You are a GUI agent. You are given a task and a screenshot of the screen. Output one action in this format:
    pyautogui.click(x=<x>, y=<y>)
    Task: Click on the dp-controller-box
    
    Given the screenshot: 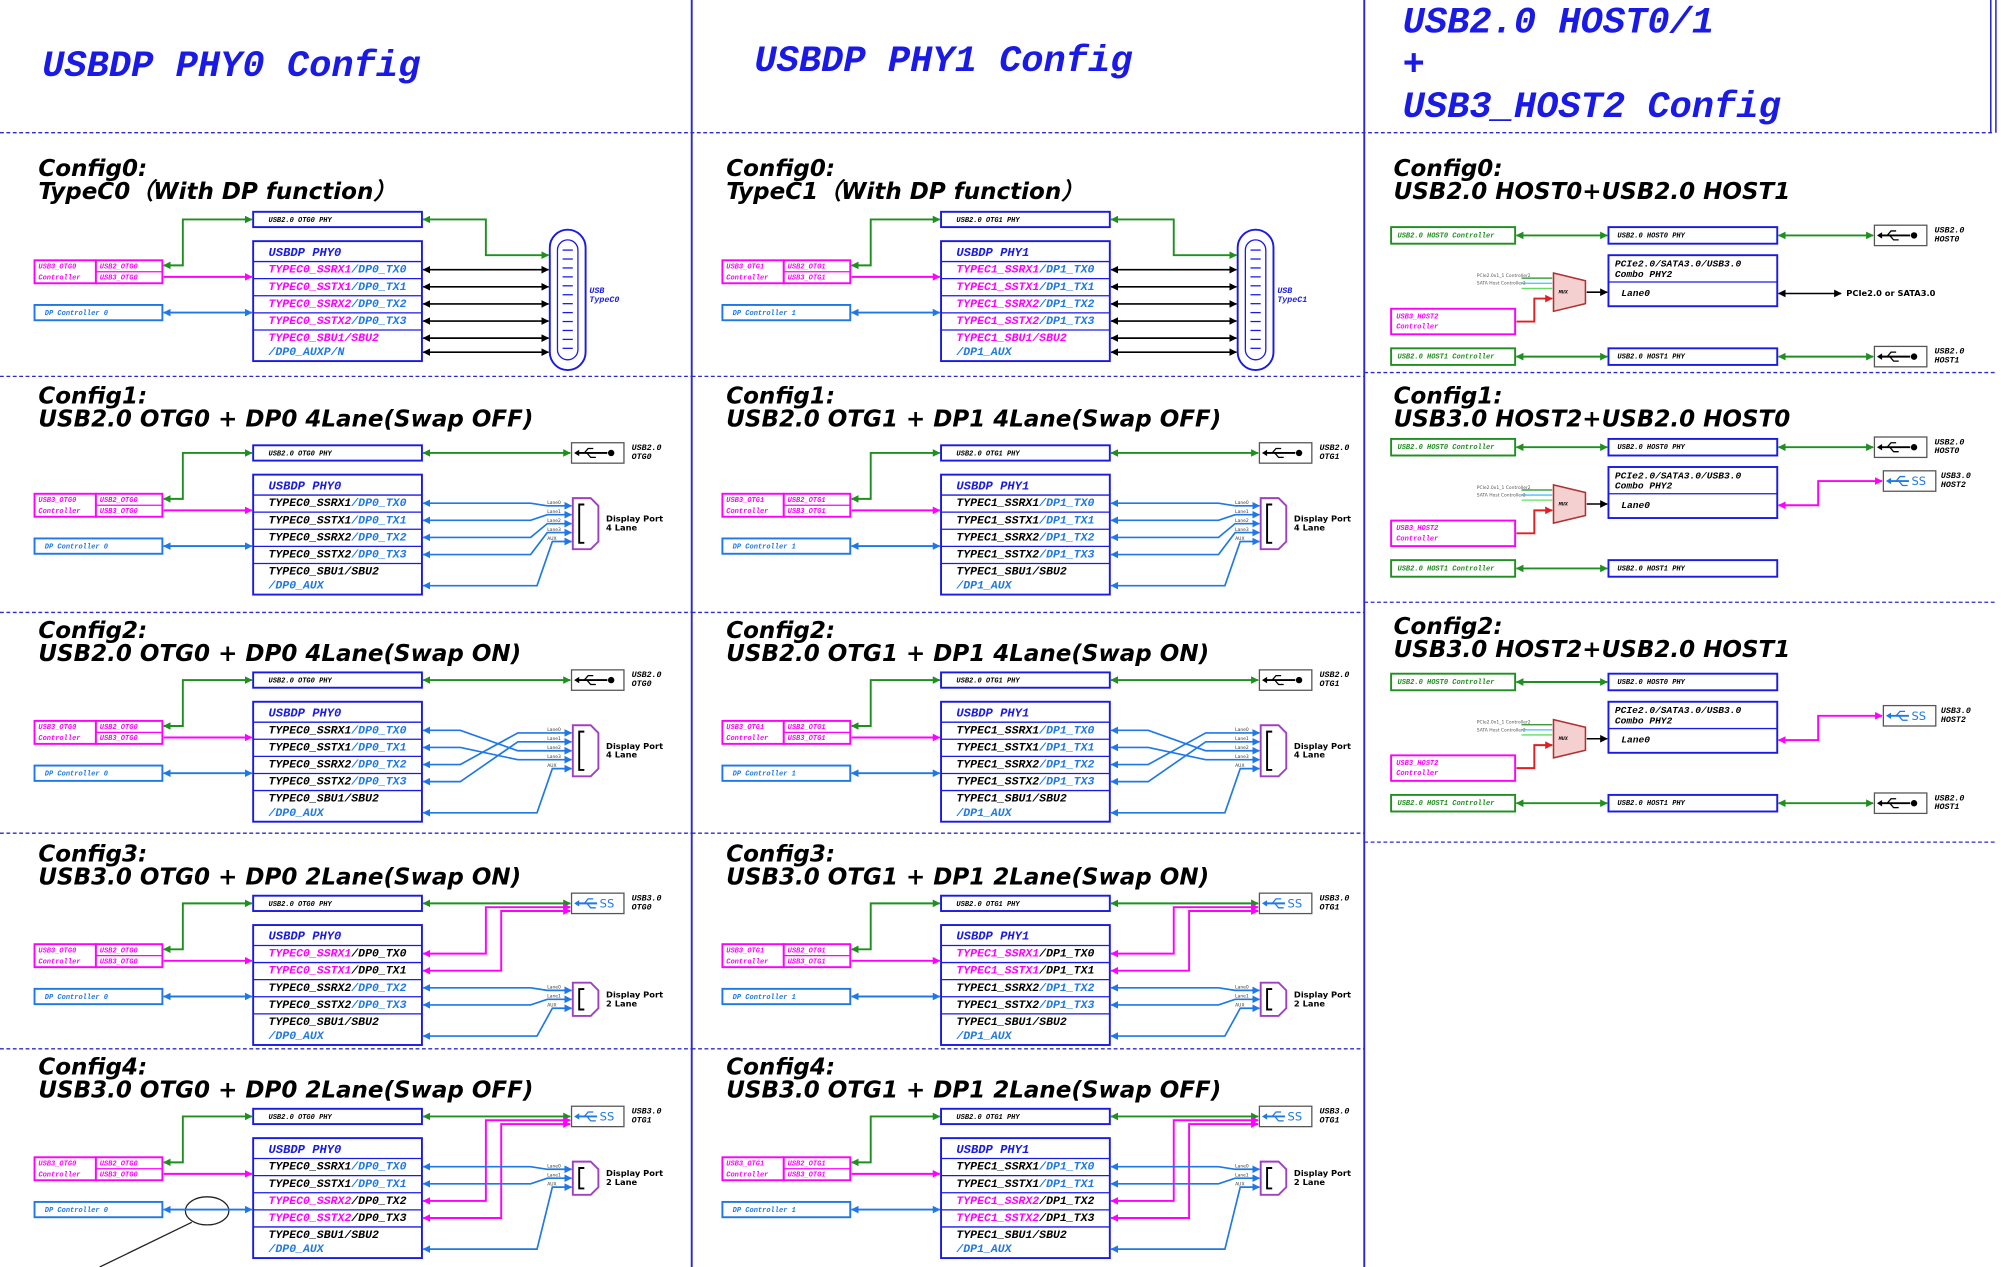 What is the action you would take?
    pyautogui.click(x=98, y=312)
    